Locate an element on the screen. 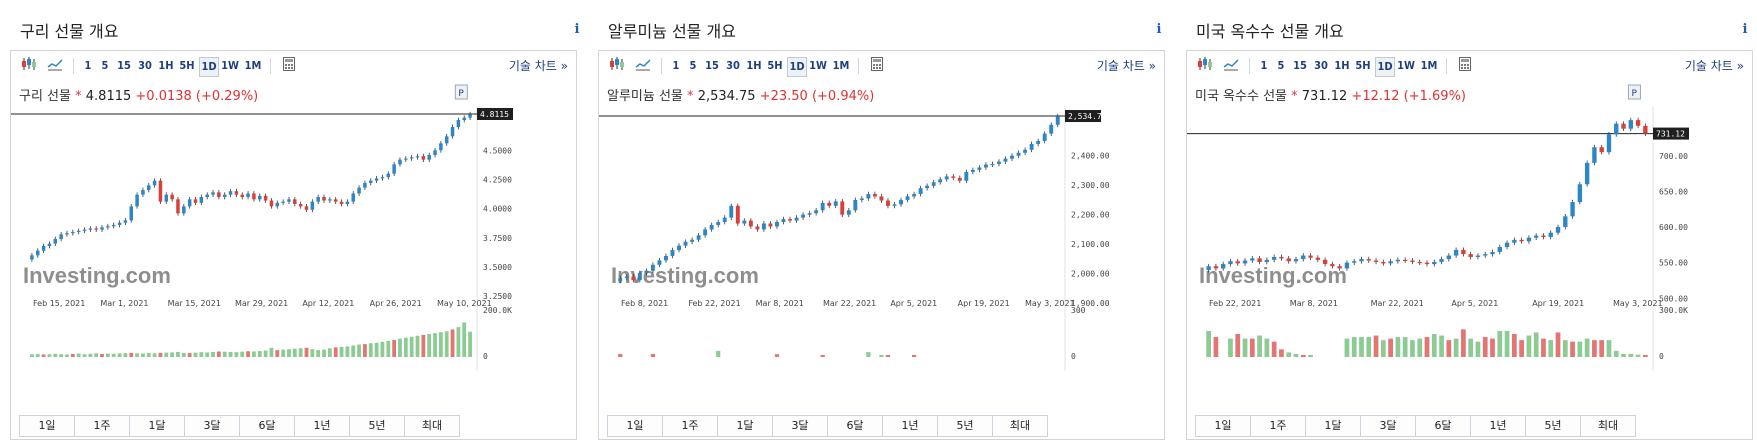 This screenshot has height=443, width=1757. y-tick-label: 3.2500 is located at coordinates (497, 296).